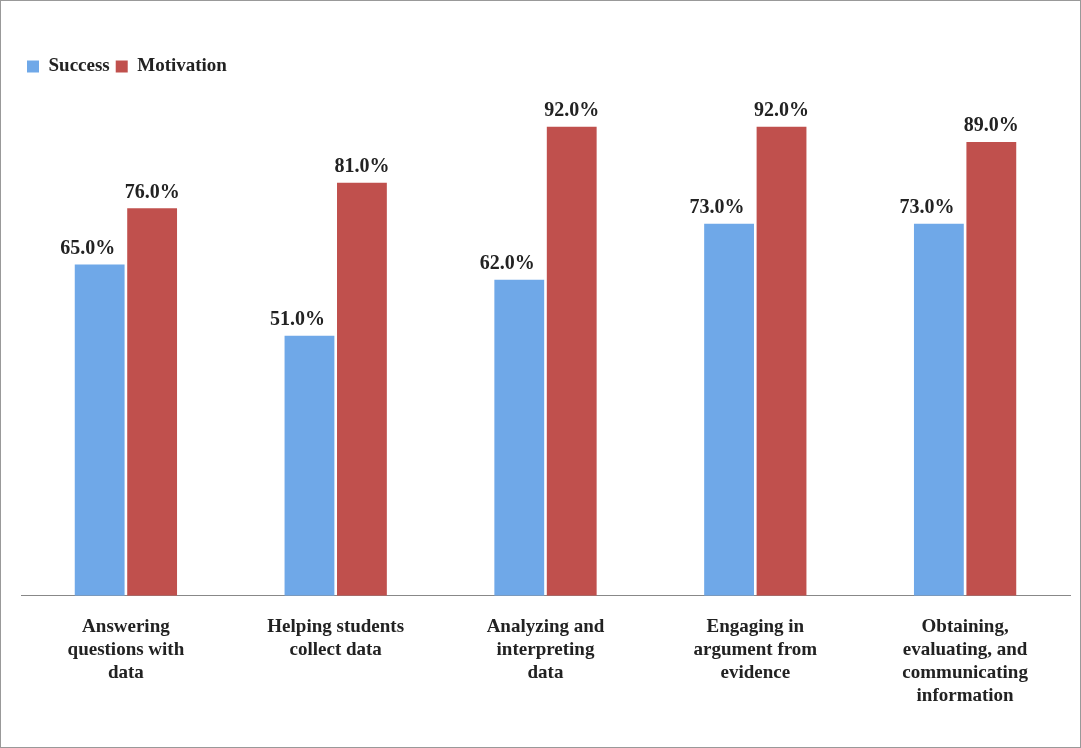 Image resolution: width=1081 pixels, height=748 pixels. Describe the element at coordinates (126, 648) in the screenshot. I see `x-tick-label: Answering questions with data` at that location.